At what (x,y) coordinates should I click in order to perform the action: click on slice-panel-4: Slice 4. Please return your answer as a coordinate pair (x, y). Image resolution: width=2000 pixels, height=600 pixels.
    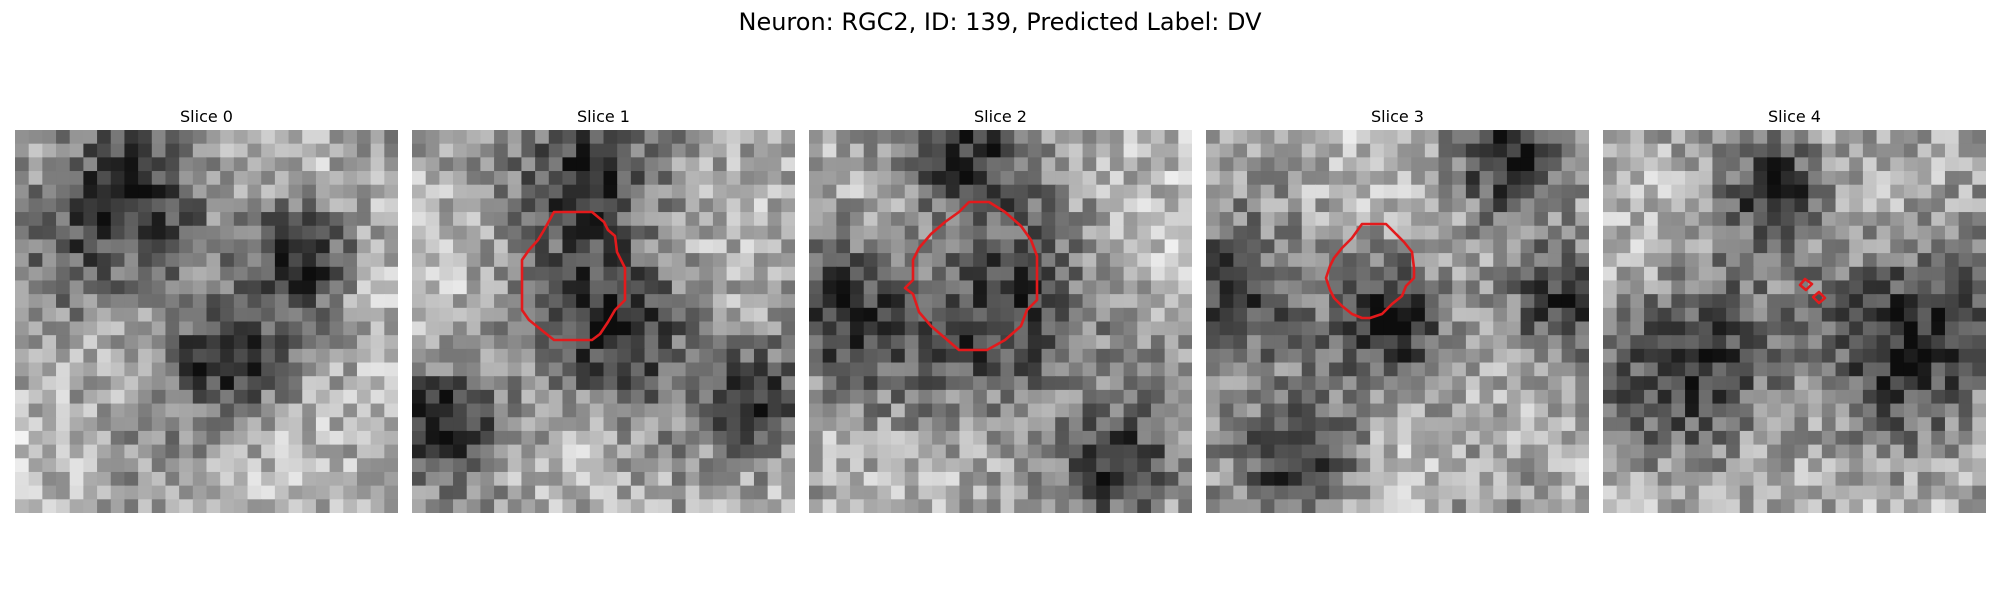
    Looking at the image, I should click on (1794, 308).